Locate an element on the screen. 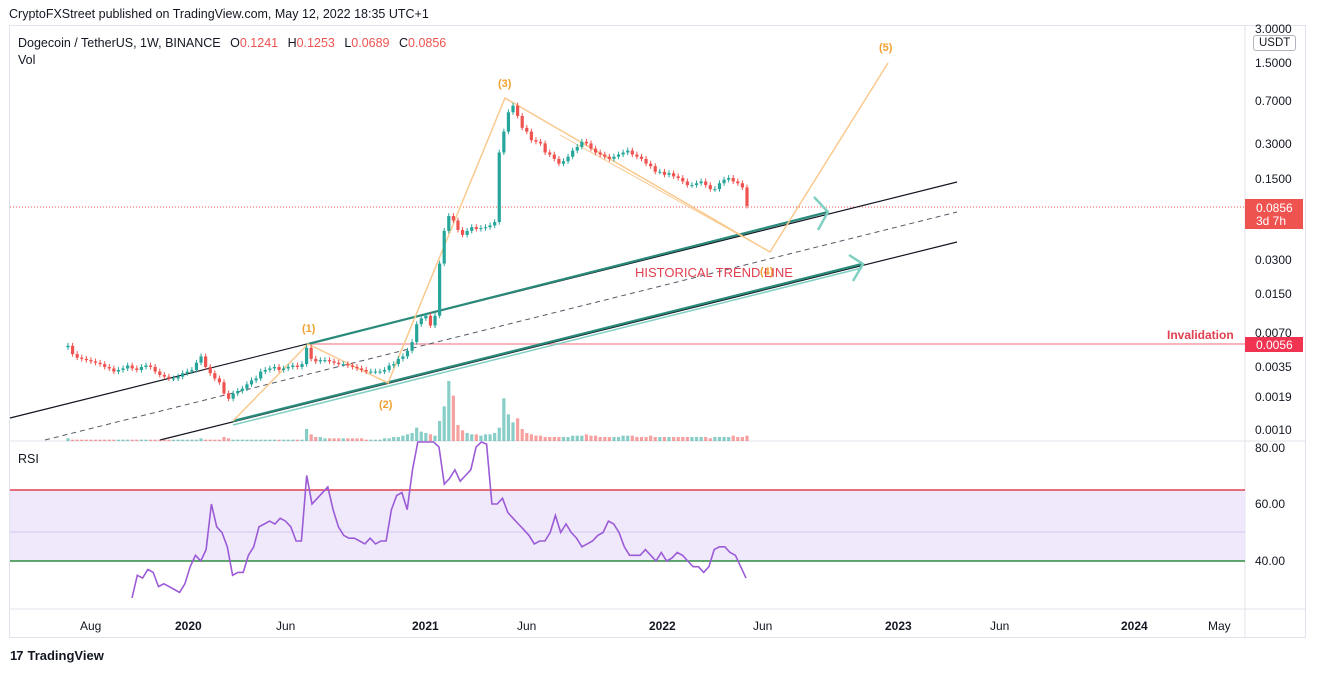 This screenshot has width=1317, height=673. rsi-line is located at coordinates (439, 520).